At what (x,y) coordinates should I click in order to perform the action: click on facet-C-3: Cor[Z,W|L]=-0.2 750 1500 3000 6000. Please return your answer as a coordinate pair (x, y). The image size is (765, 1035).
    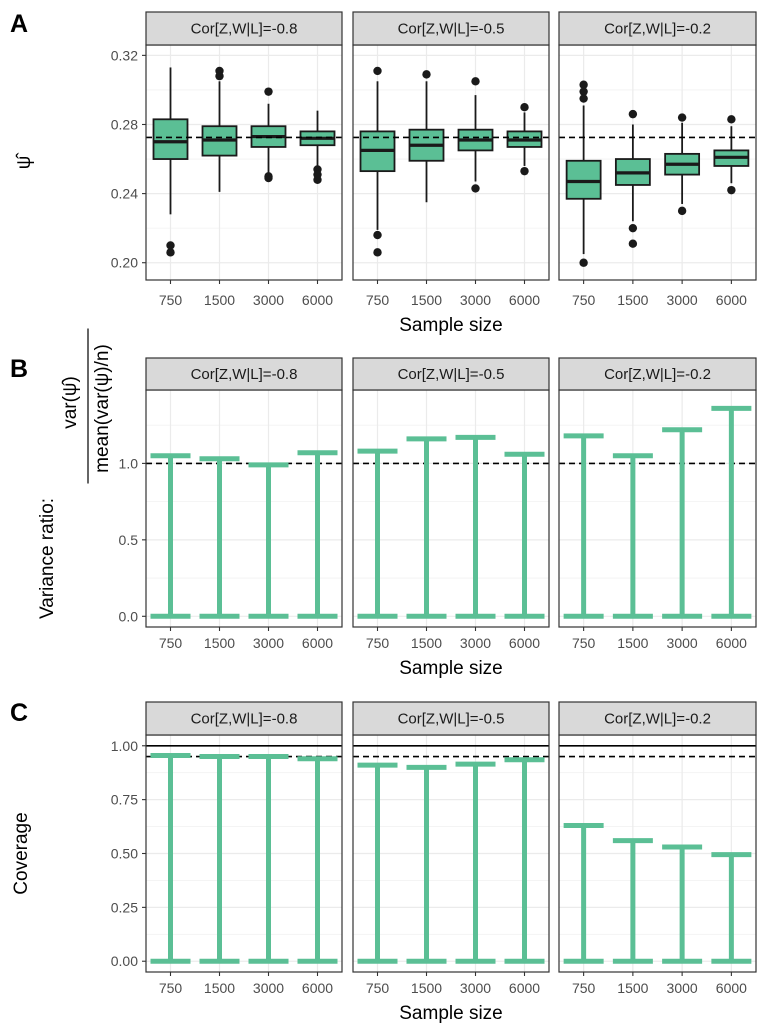
    Looking at the image, I should click on (657, 848).